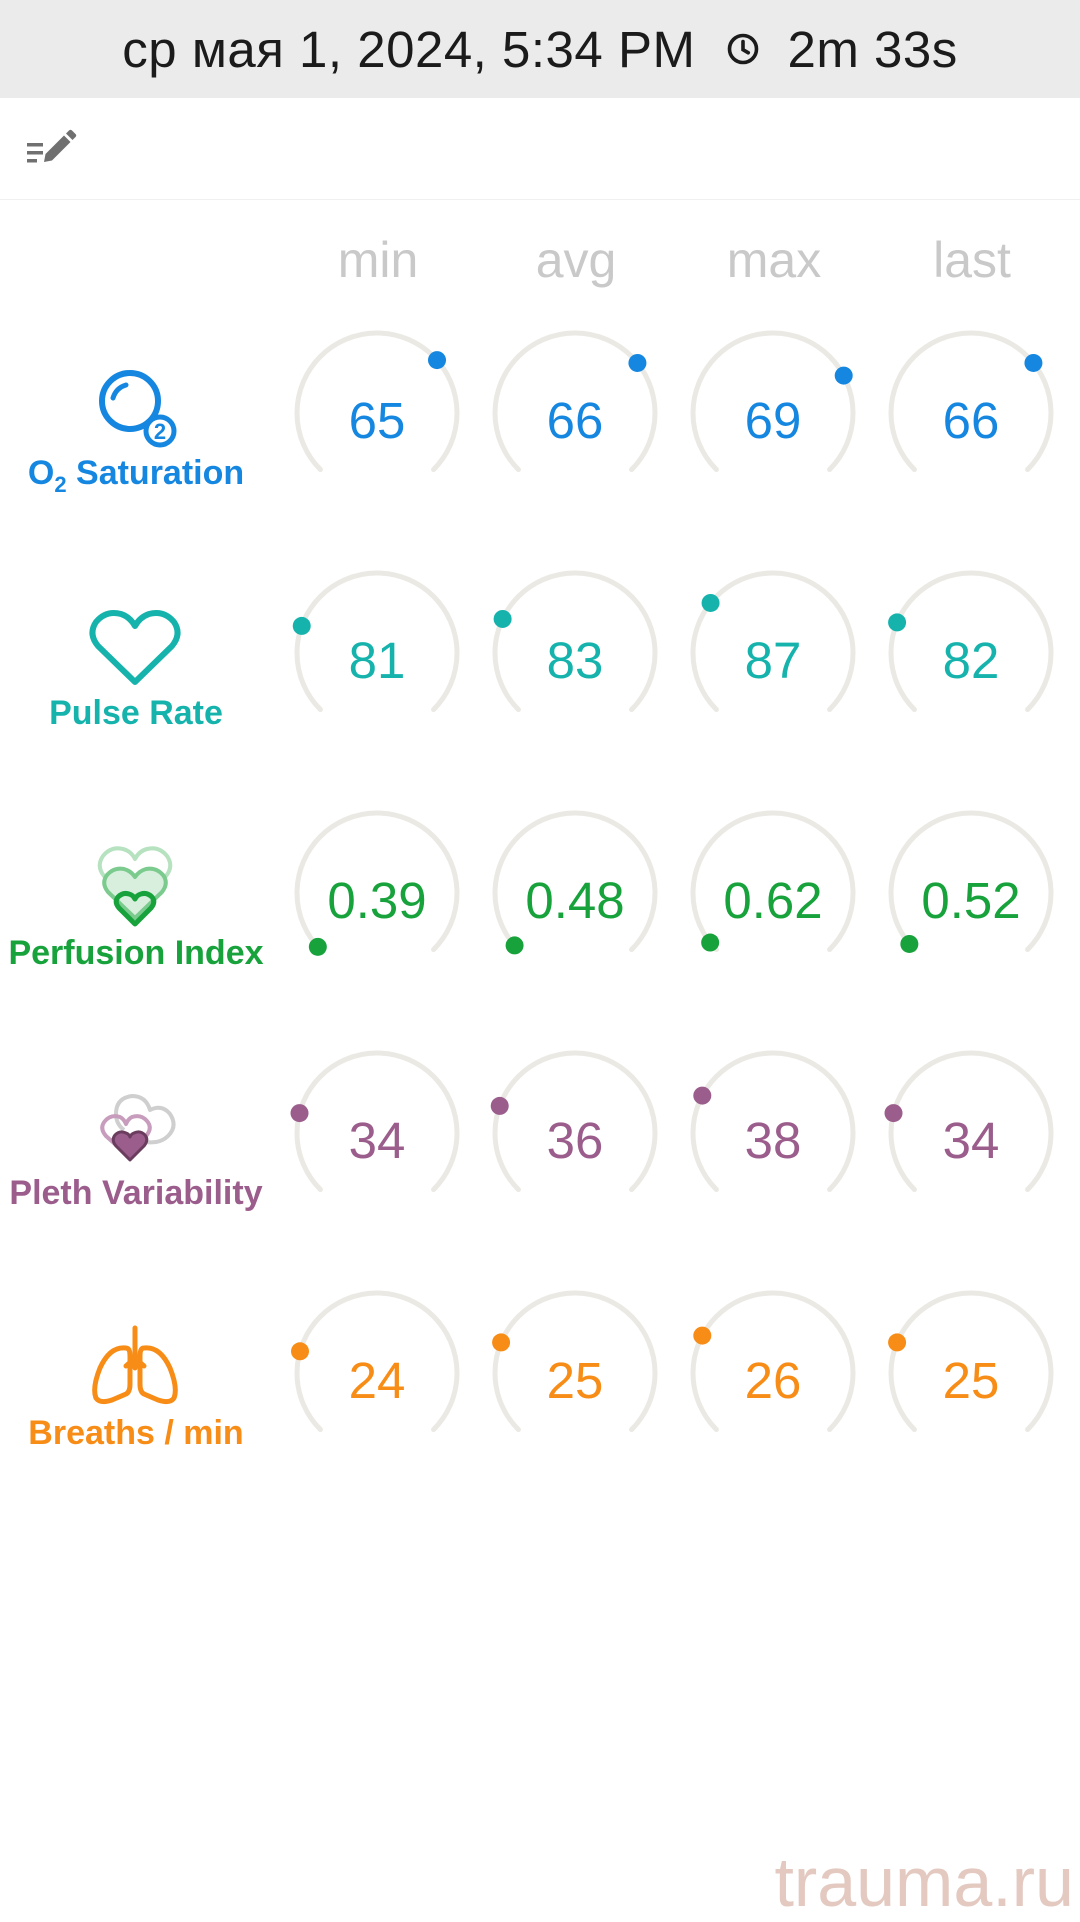  I want to click on gauge-pulse-avg: 83, so click(575, 653).